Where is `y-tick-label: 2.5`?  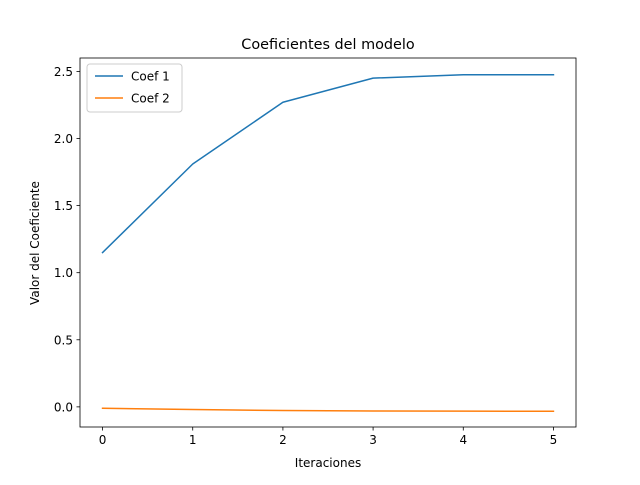 y-tick-label: 2.5 is located at coordinates (63, 72).